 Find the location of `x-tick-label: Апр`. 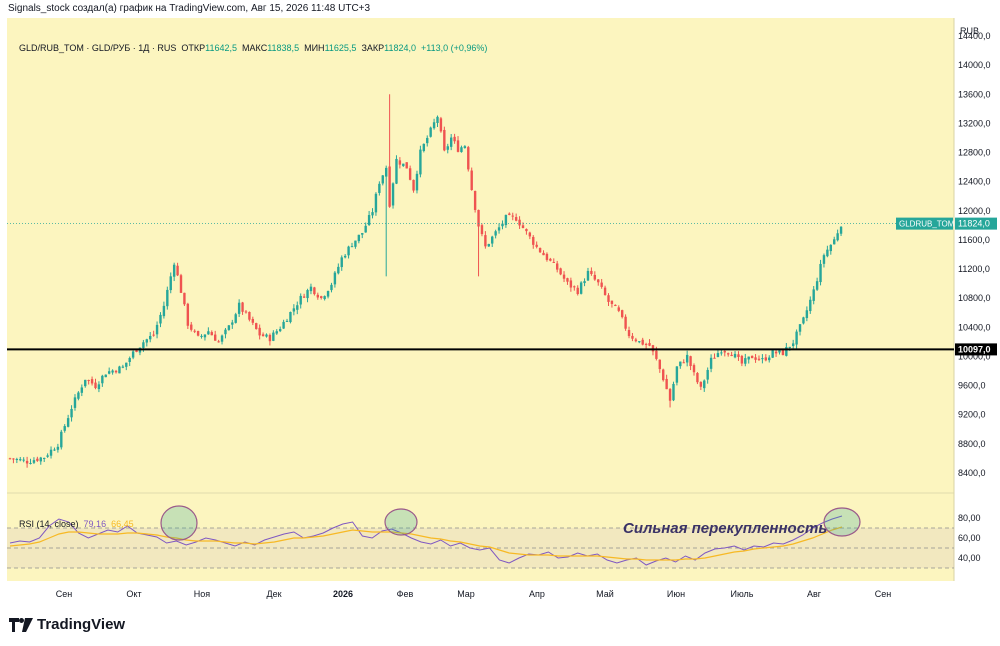

x-tick-label: Апр is located at coordinates (537, 594).